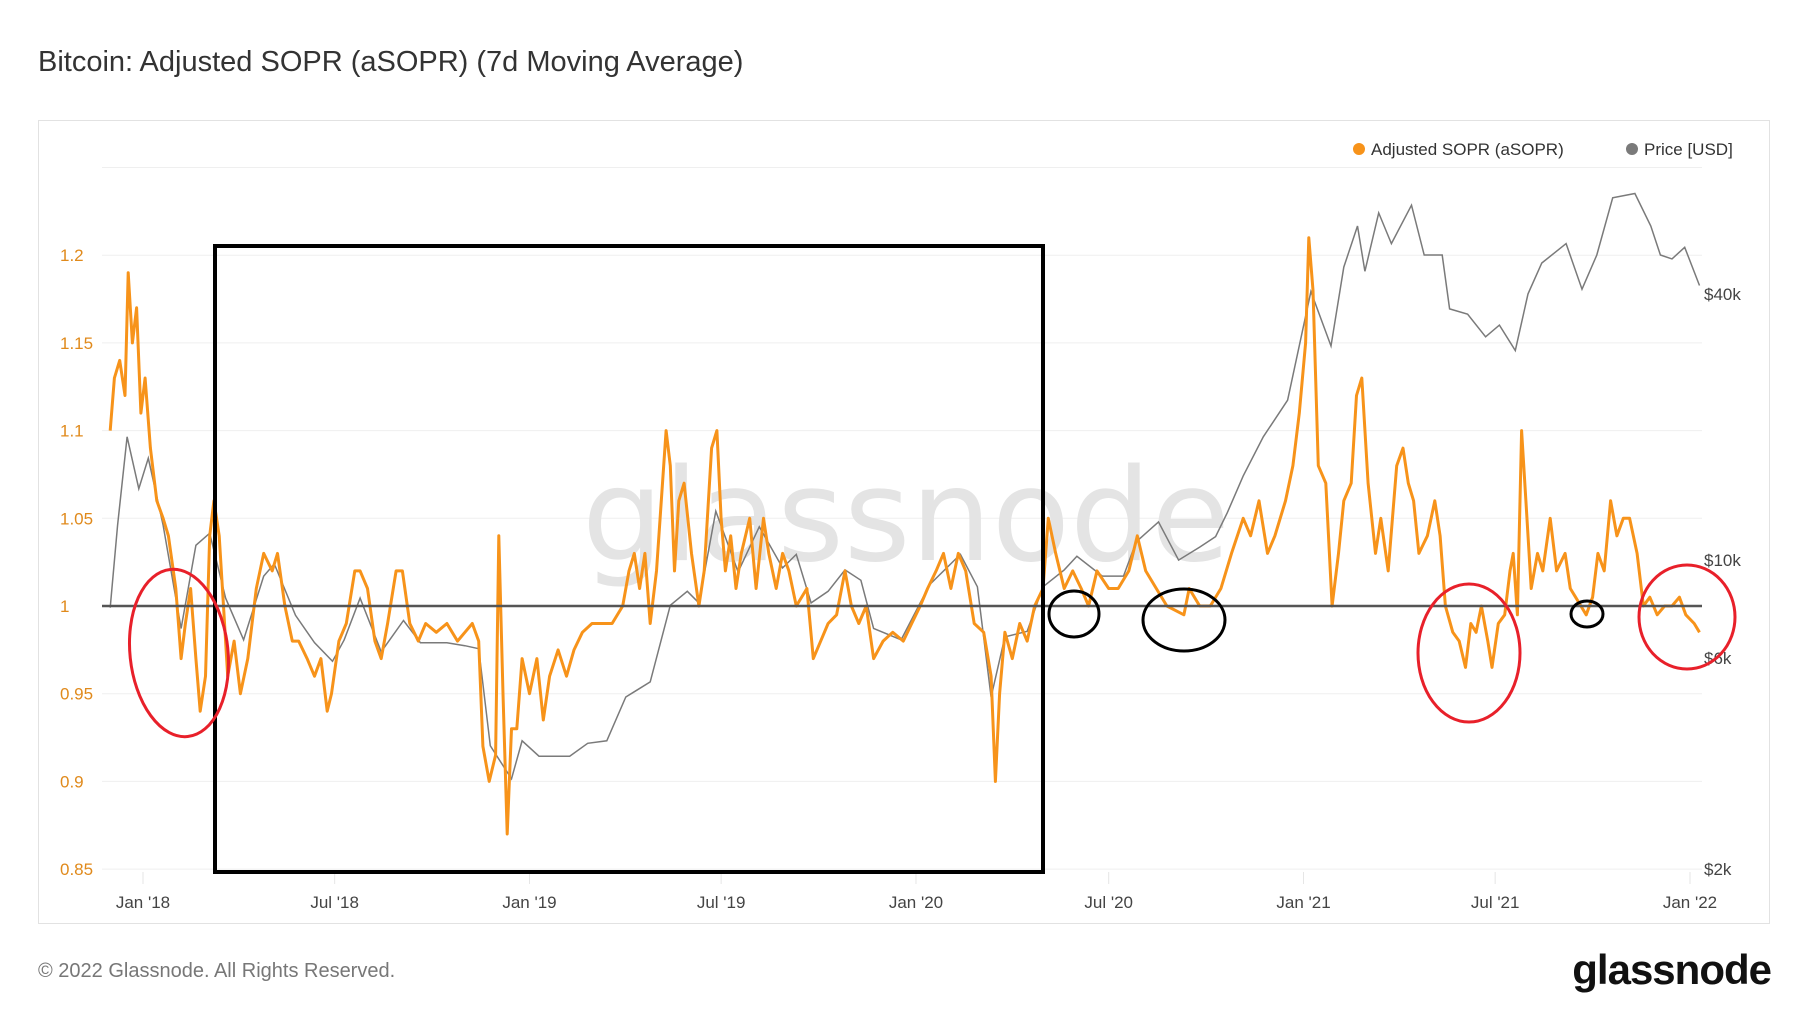 The width and height of the screenshot is (1800, 1013). Describe the element at coordinates (1722, 294) in the screenshot. I see `y-right-tick-label: $40k` at that location.